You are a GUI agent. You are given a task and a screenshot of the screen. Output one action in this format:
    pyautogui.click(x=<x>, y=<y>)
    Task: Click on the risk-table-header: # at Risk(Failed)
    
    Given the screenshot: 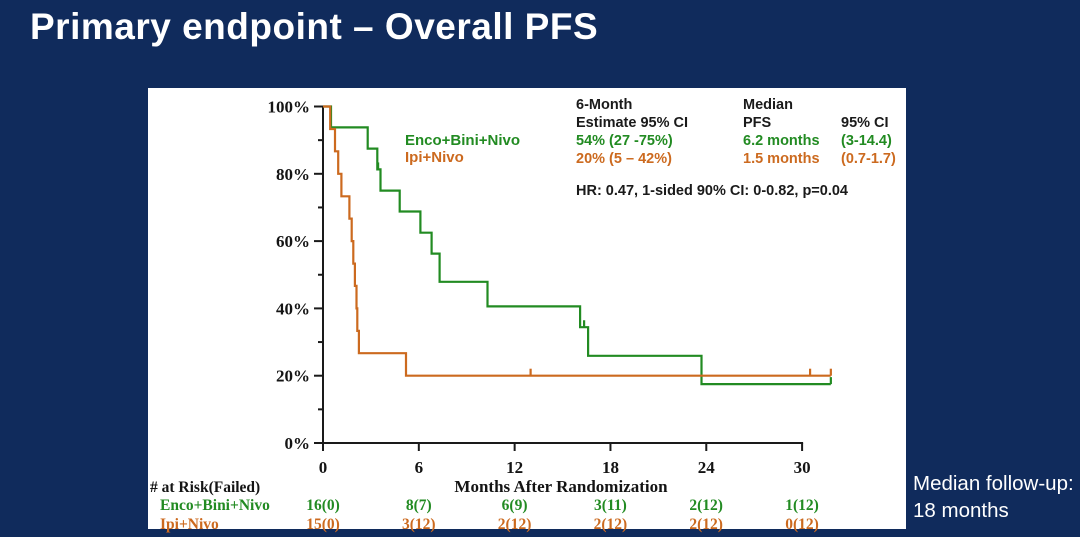 What is the action you would take?
    pyautogui.click(x=205, y=487)
    